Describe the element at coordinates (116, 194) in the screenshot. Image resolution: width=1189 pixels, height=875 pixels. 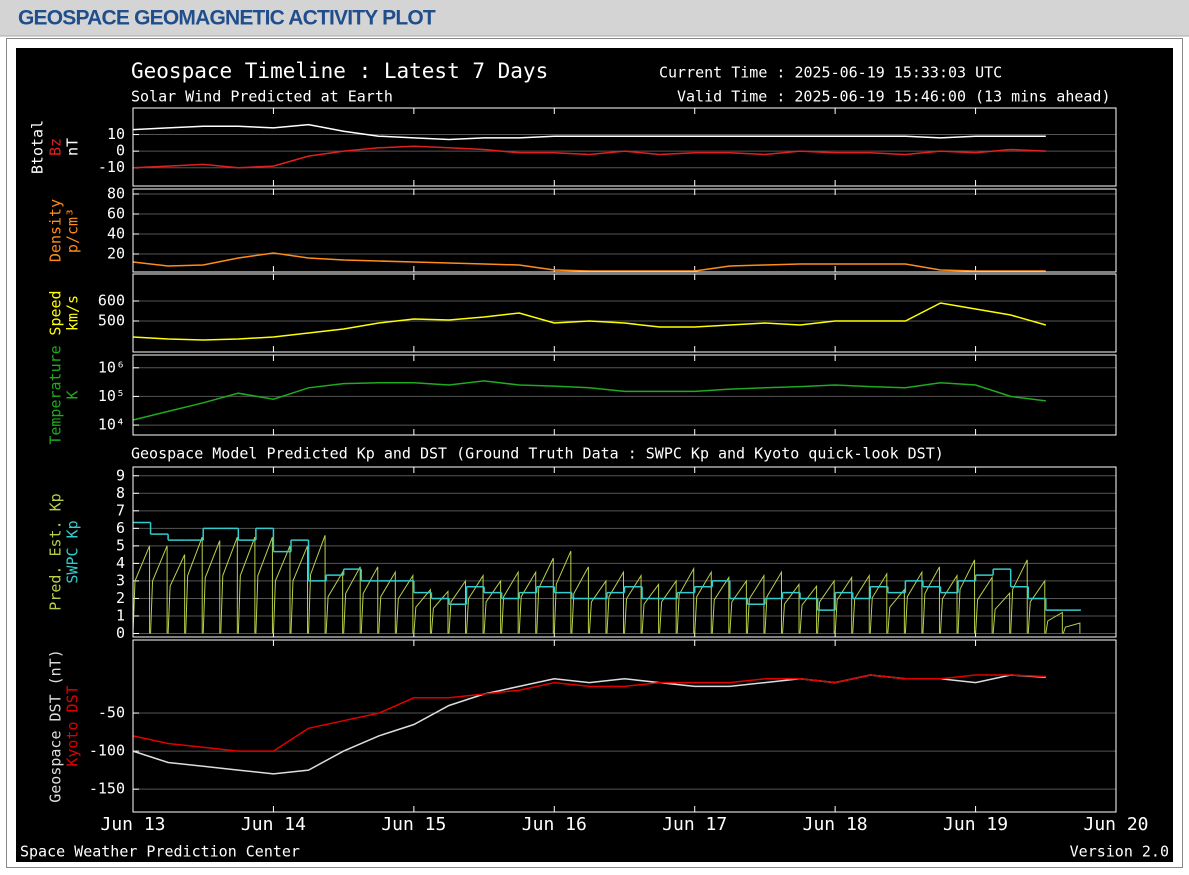
I see `y-tick-label: 80` at that location.